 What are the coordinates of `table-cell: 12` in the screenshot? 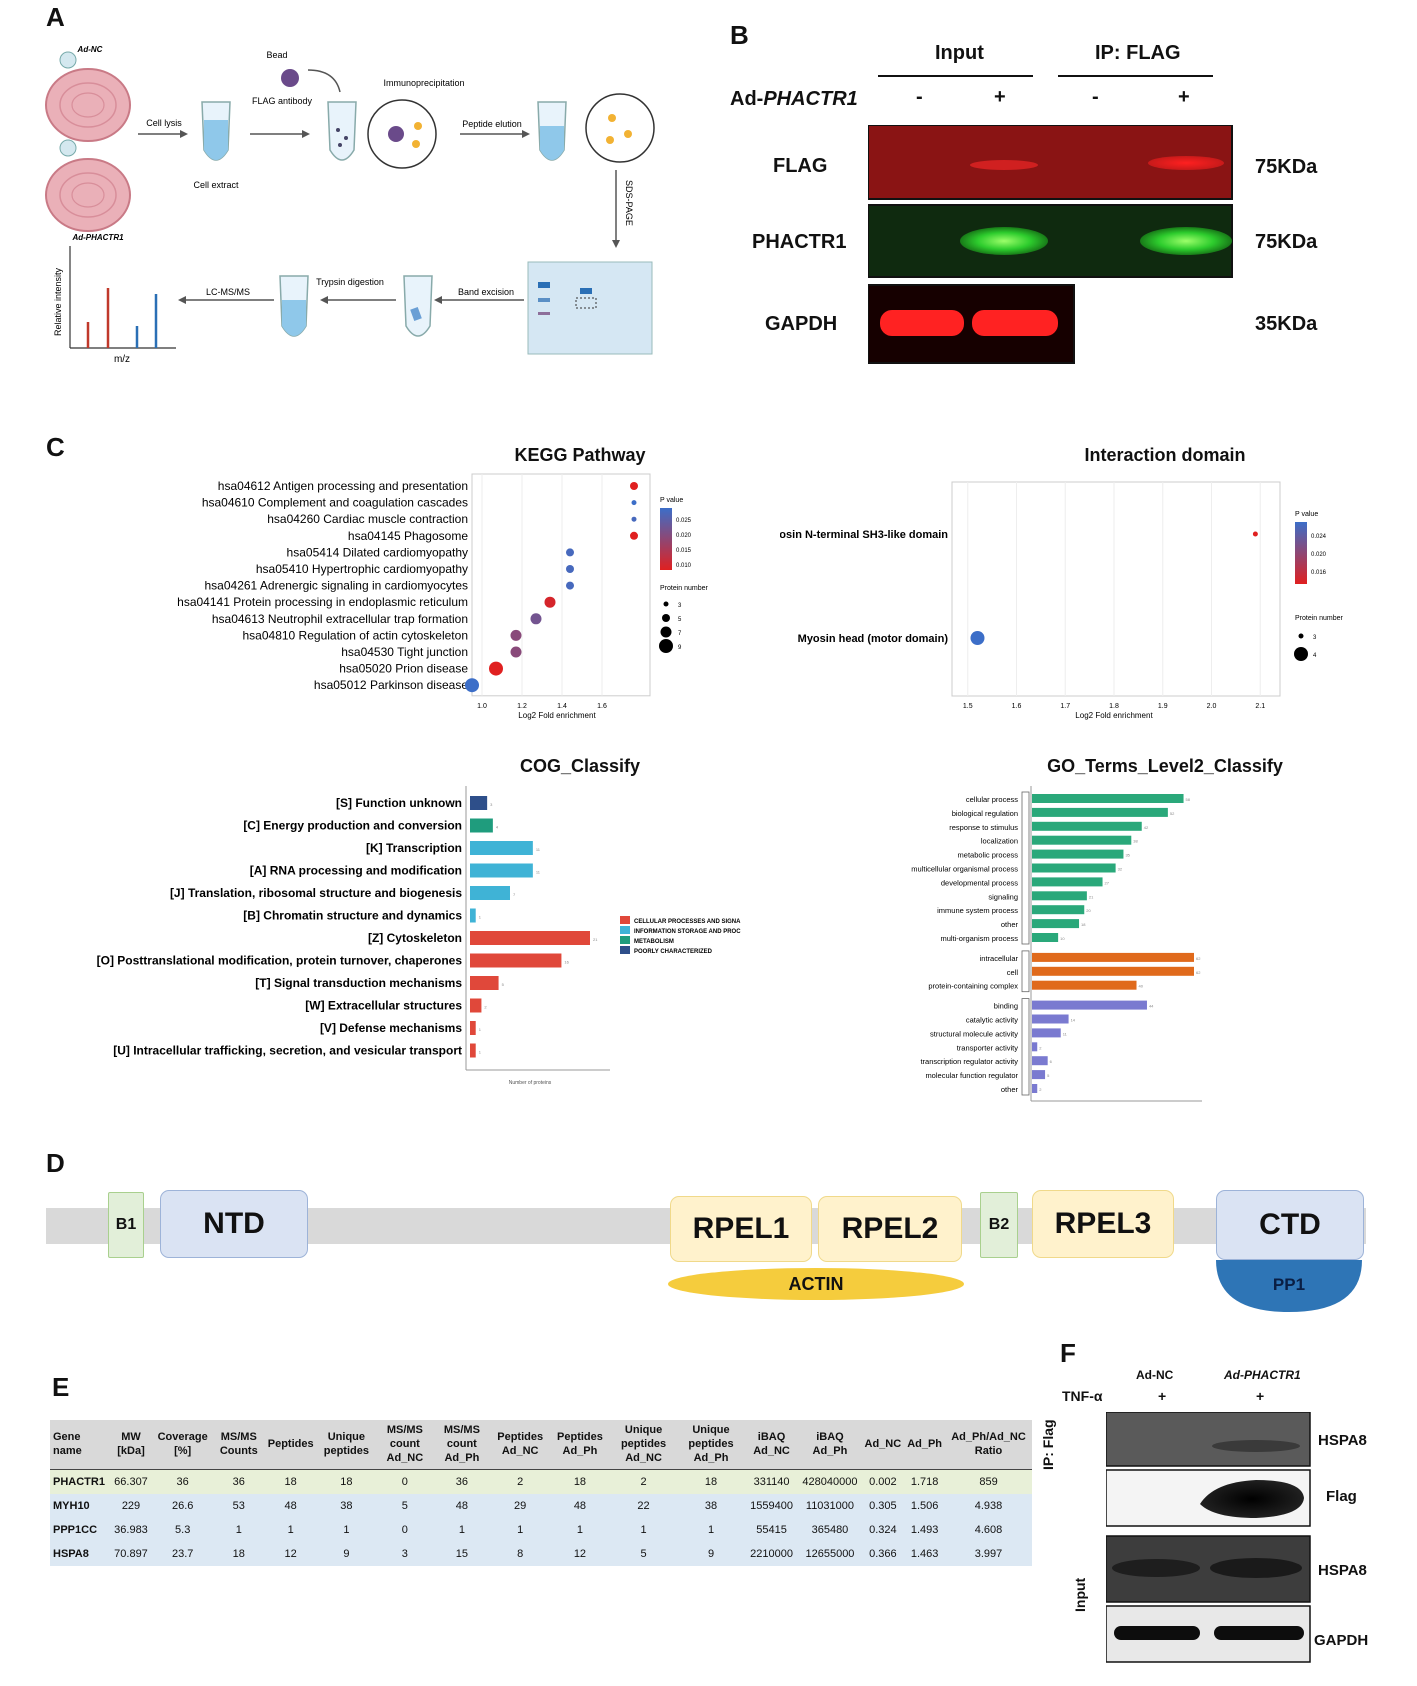 It's located at (580, 1554).